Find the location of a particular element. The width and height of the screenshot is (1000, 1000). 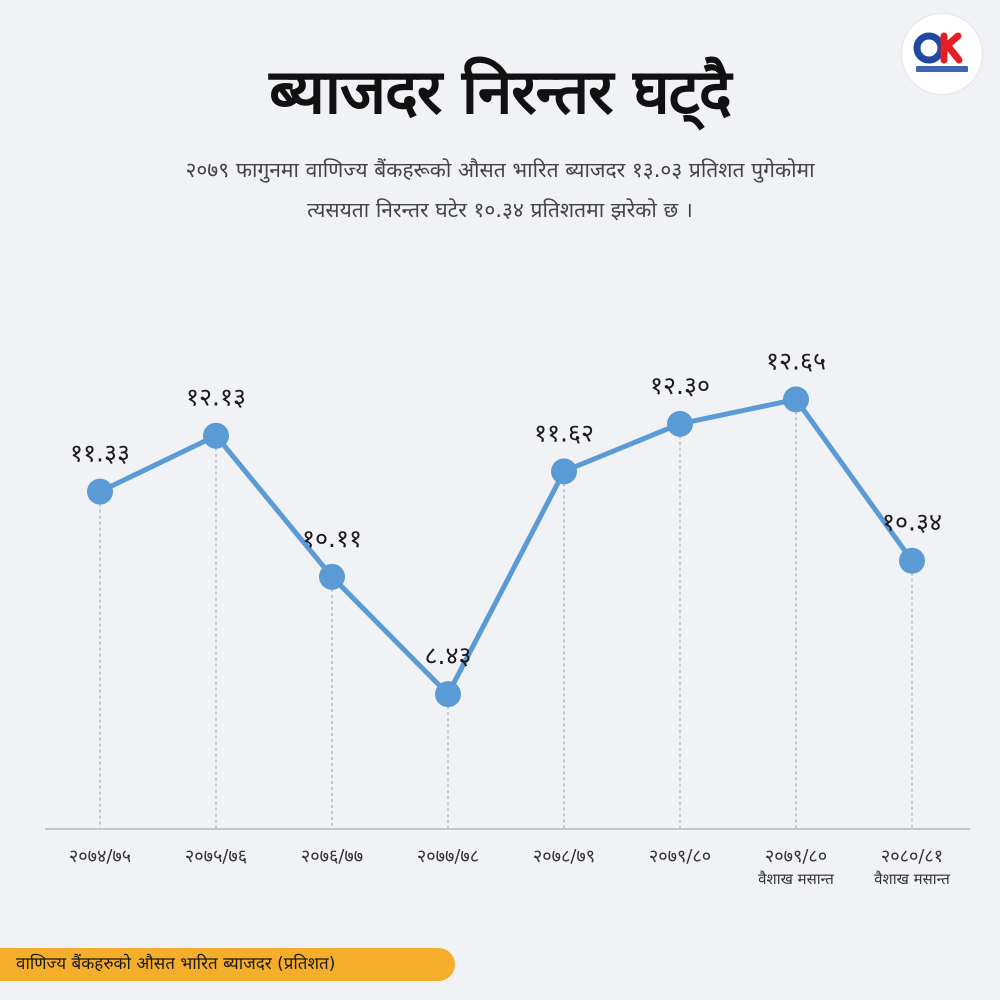

value-label-7: १२.६५ is located at coordinates (796, 360).